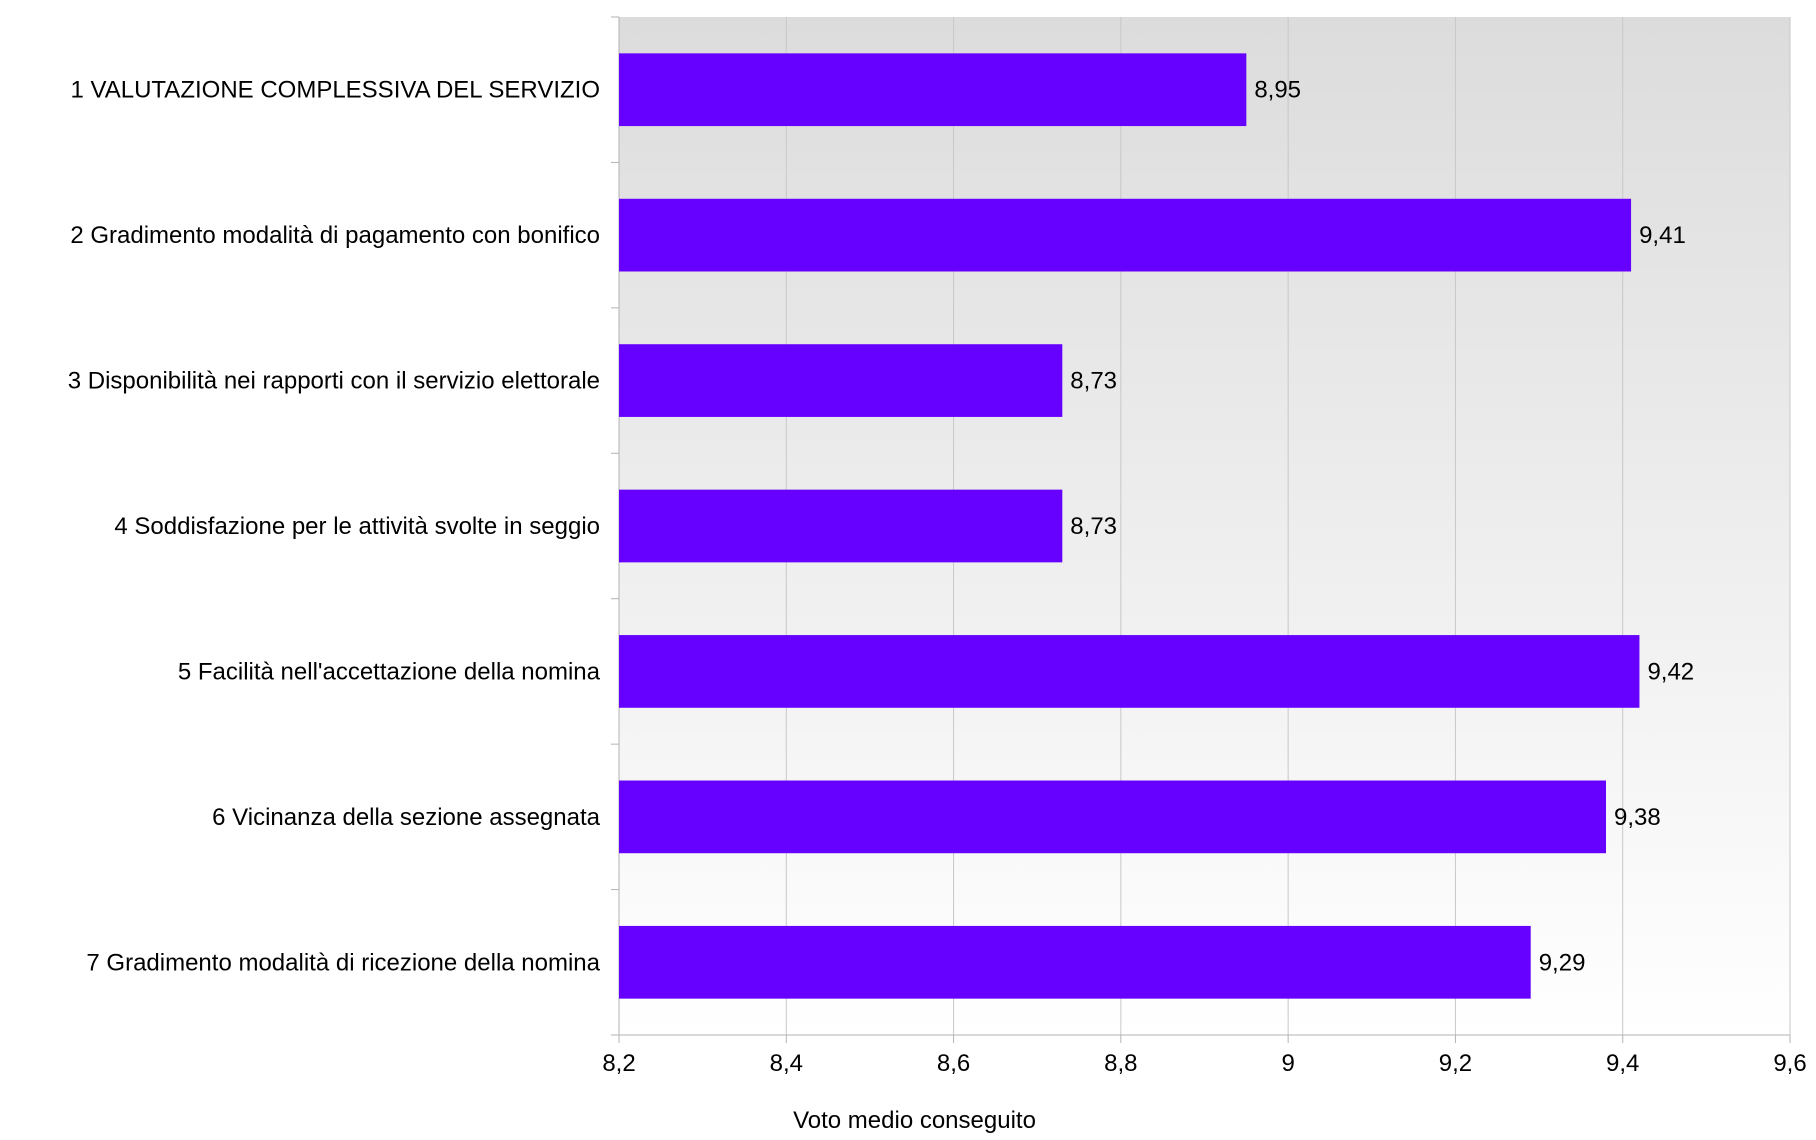 The width and height of the screenshot is (1816, 1140). What do you see at coordinates (1455, 1063) in the screenshot?
I see `x-tick-label: 9,2` at bounding box center [1455, 1063].